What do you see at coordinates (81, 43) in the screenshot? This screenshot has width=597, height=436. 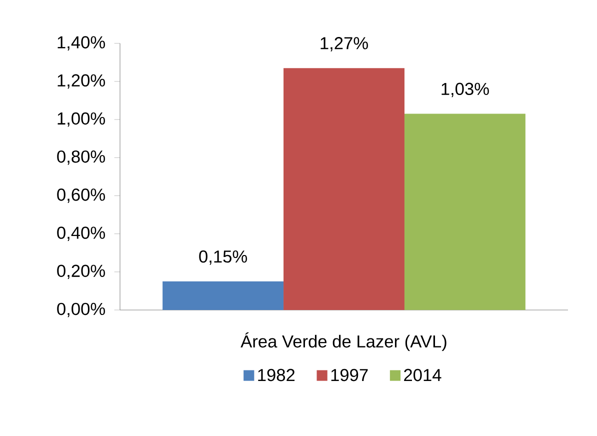 I see `y-tick-label: 1,40%` at bounding box center [81, 43].